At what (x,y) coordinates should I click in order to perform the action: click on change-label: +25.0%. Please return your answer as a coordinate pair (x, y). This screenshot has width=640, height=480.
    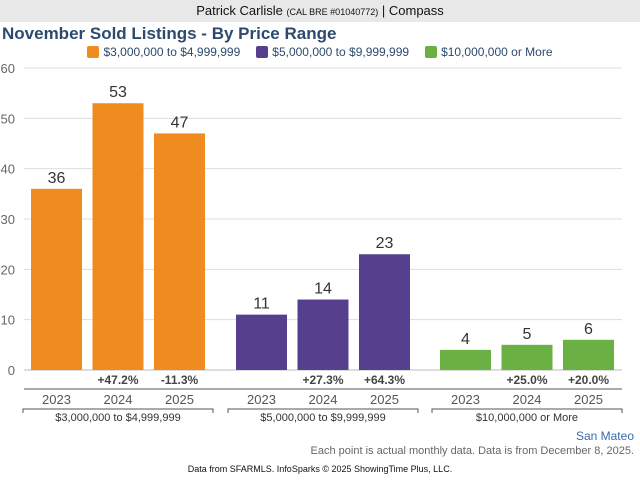
    Looking at the image, I should click on (526, 380).